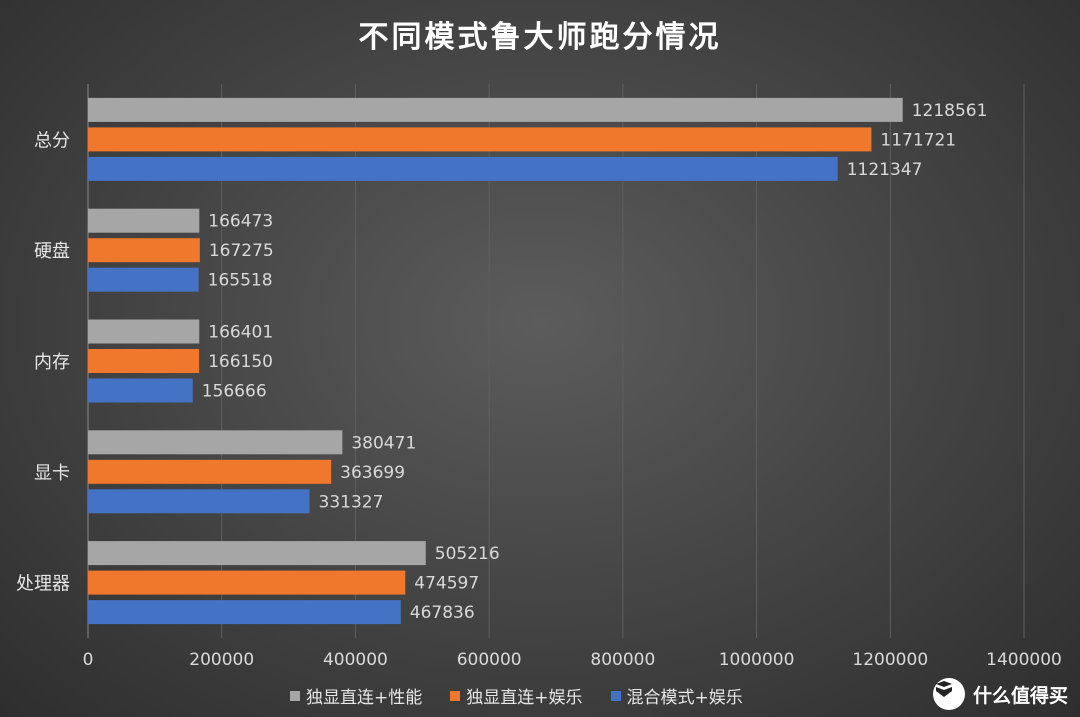 The height and width of the screenshot is (717, 1080). Describe the element at coordinates (885, 170) in the screenshot. I see `bar-value-label: 1121347` at that location.